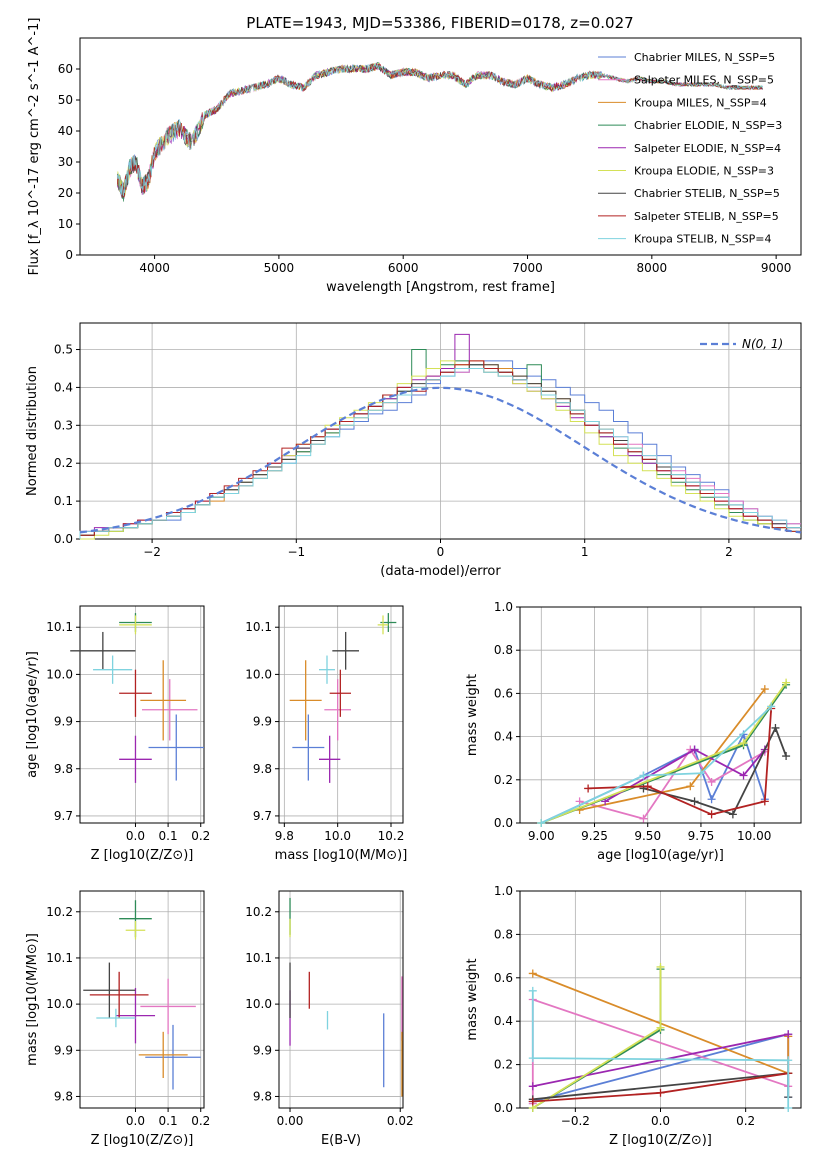 The image size is (819, 1170). I want to click on y-axis-label: age [log10(age/yr)], so click(32, 714).